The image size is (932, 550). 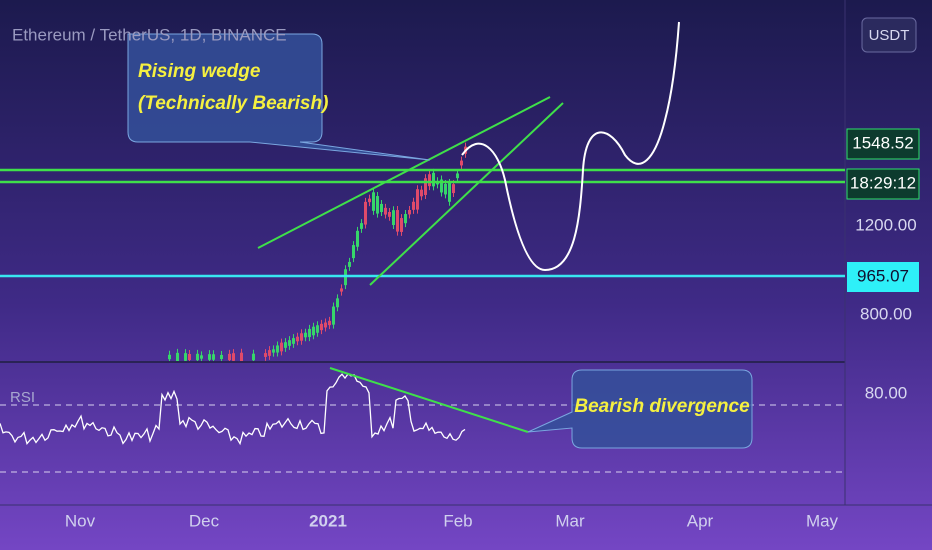 What do you see at coordinates (886, 313) in the screenshot?
I see `price-label: 800.00` at bounding box center [886, 313].